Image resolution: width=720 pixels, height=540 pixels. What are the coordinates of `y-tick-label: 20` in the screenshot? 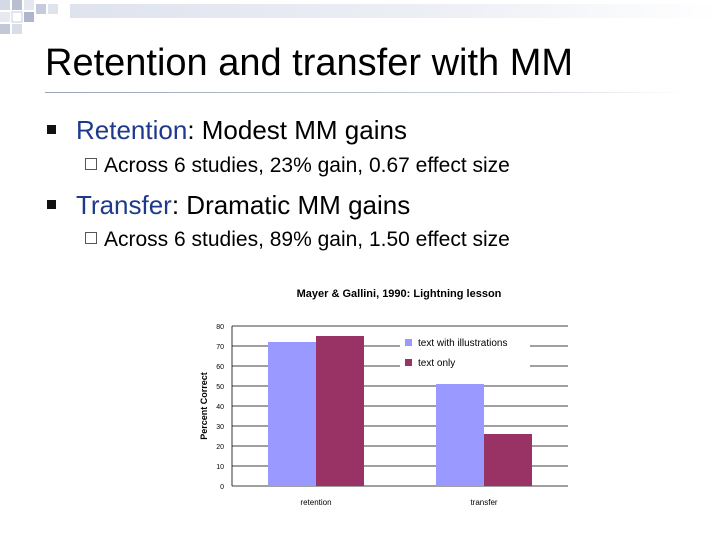 It's located at (220, 447).